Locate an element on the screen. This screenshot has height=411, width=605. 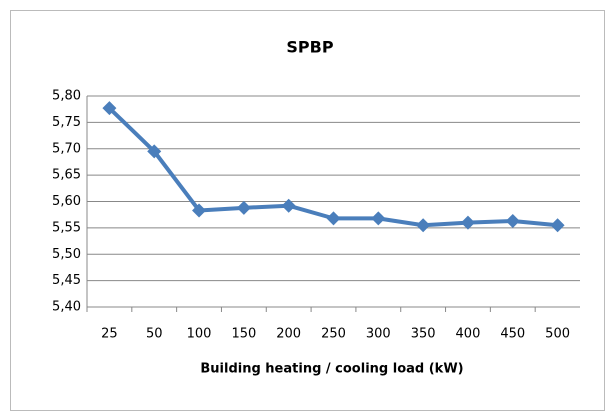
x-axis-label: Building heating / cooling load (kW) is located at coordinates (331, 369).